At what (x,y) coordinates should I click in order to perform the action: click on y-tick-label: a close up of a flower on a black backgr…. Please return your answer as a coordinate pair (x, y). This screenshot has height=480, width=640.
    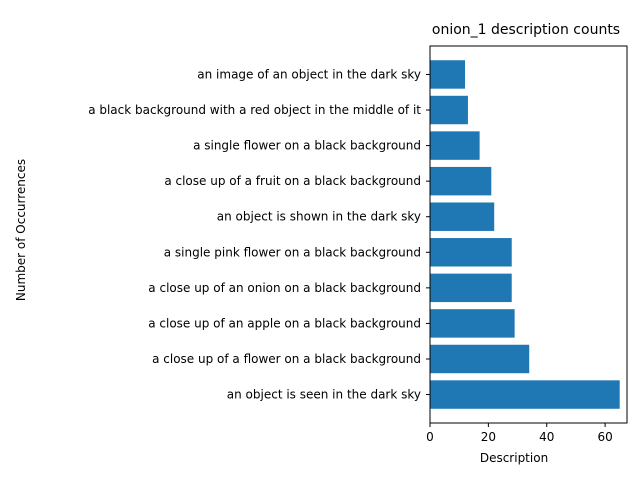
    Looking at the image, I should click on (286, 359).